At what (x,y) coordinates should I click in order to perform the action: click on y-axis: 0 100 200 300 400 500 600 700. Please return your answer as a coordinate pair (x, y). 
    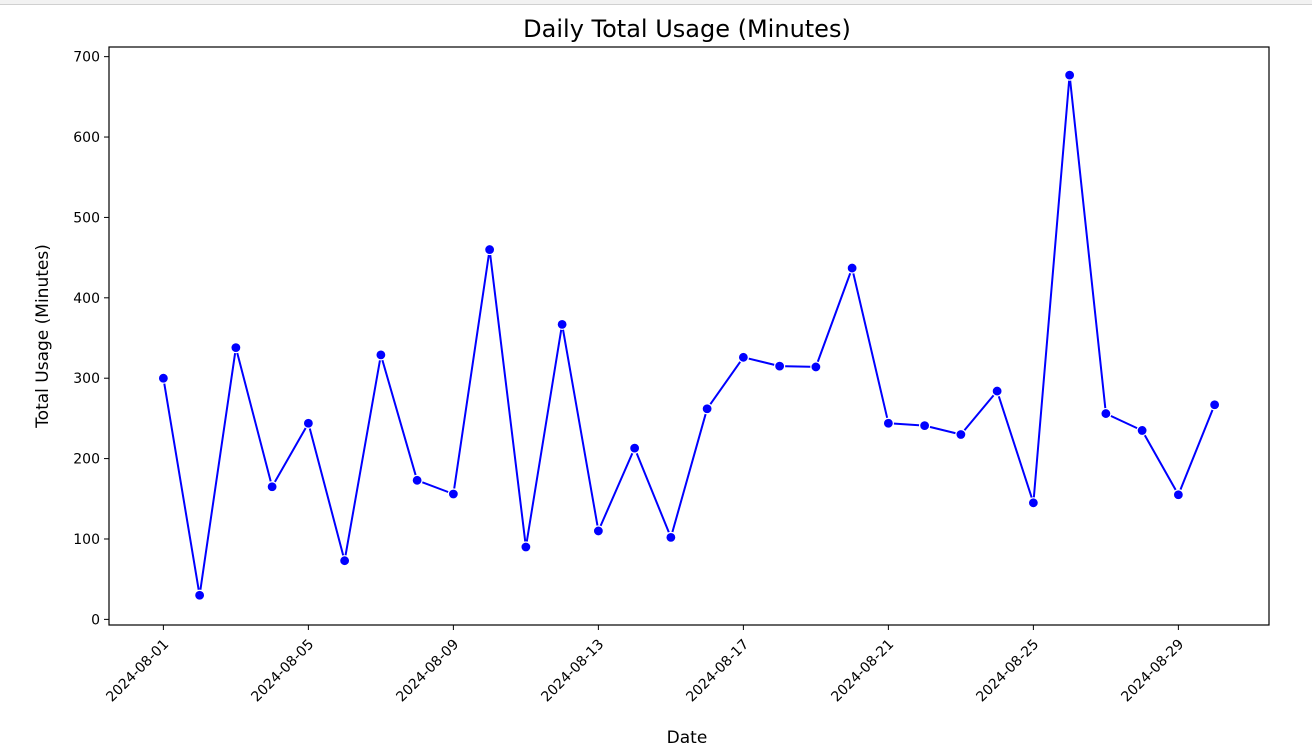
    Looking at the image, I should click on (91, 339).